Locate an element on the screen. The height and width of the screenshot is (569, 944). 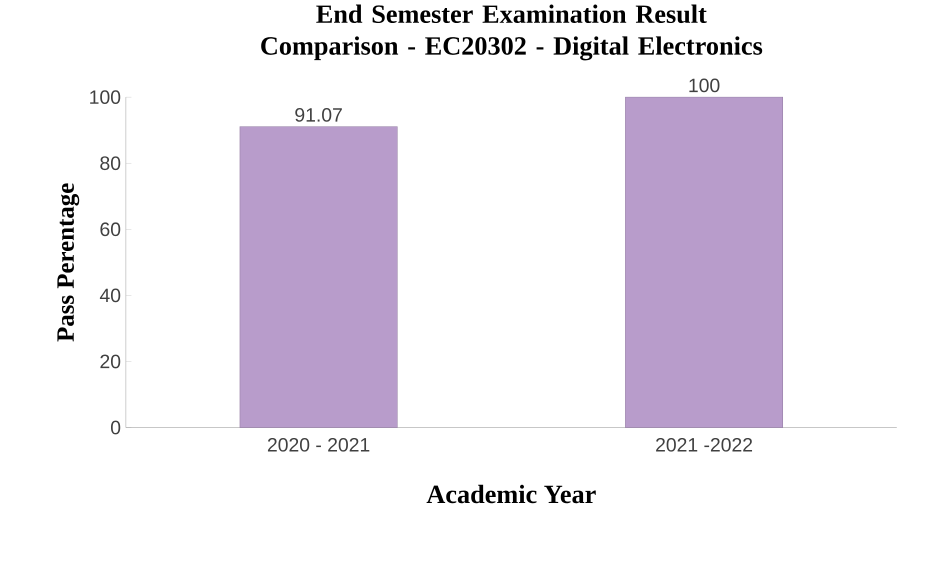
y-tick-label: 40 is located at coordinates (110, 295).